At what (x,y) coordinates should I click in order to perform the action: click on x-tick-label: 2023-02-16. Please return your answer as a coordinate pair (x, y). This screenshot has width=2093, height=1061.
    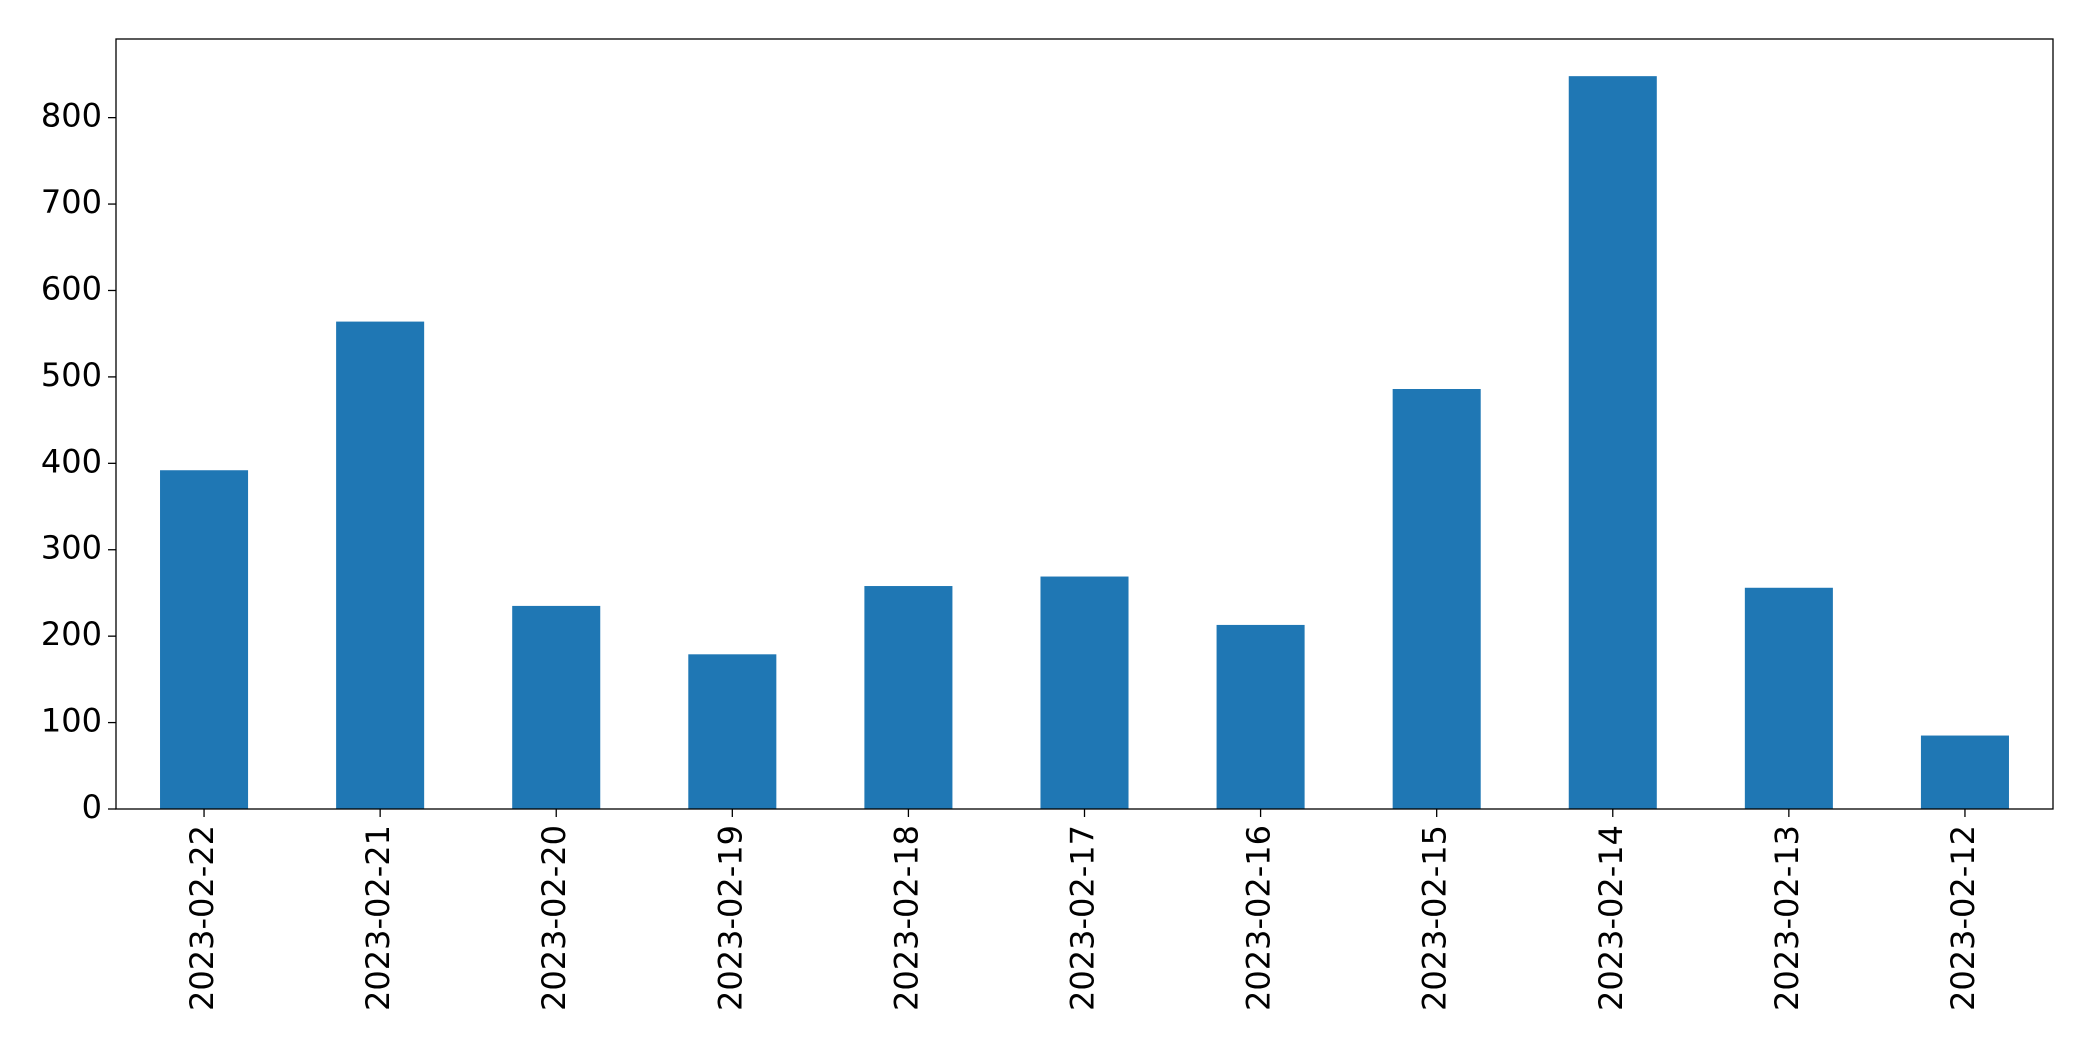
    Looking at the image, I should click on (1259, 918).